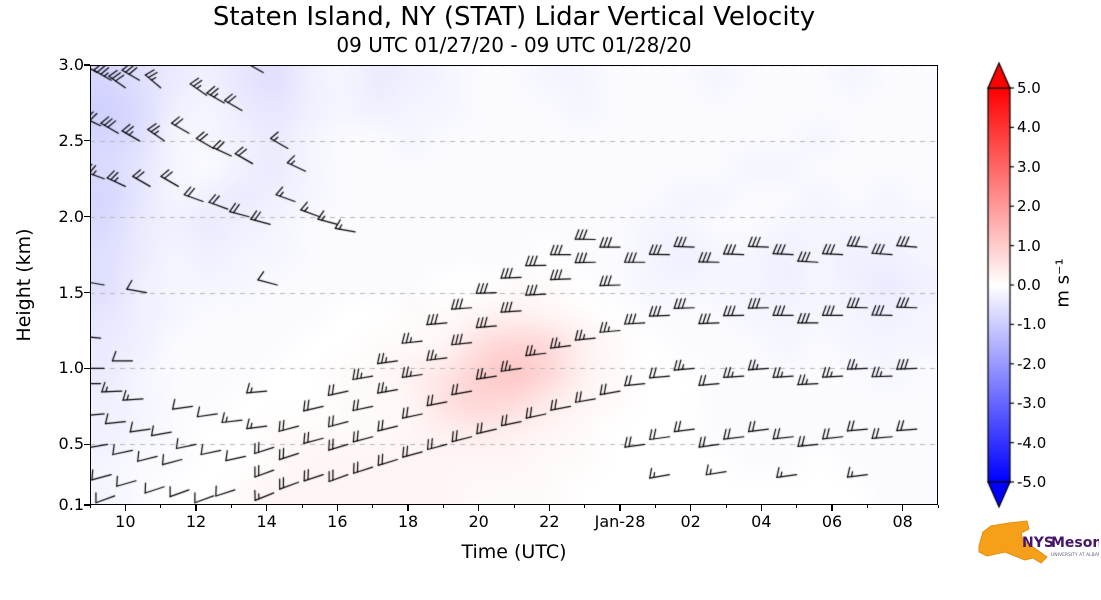  Describe the element at coordinates (902, 521) in the screenshot. I see `x-tick-label: 08` at that location.